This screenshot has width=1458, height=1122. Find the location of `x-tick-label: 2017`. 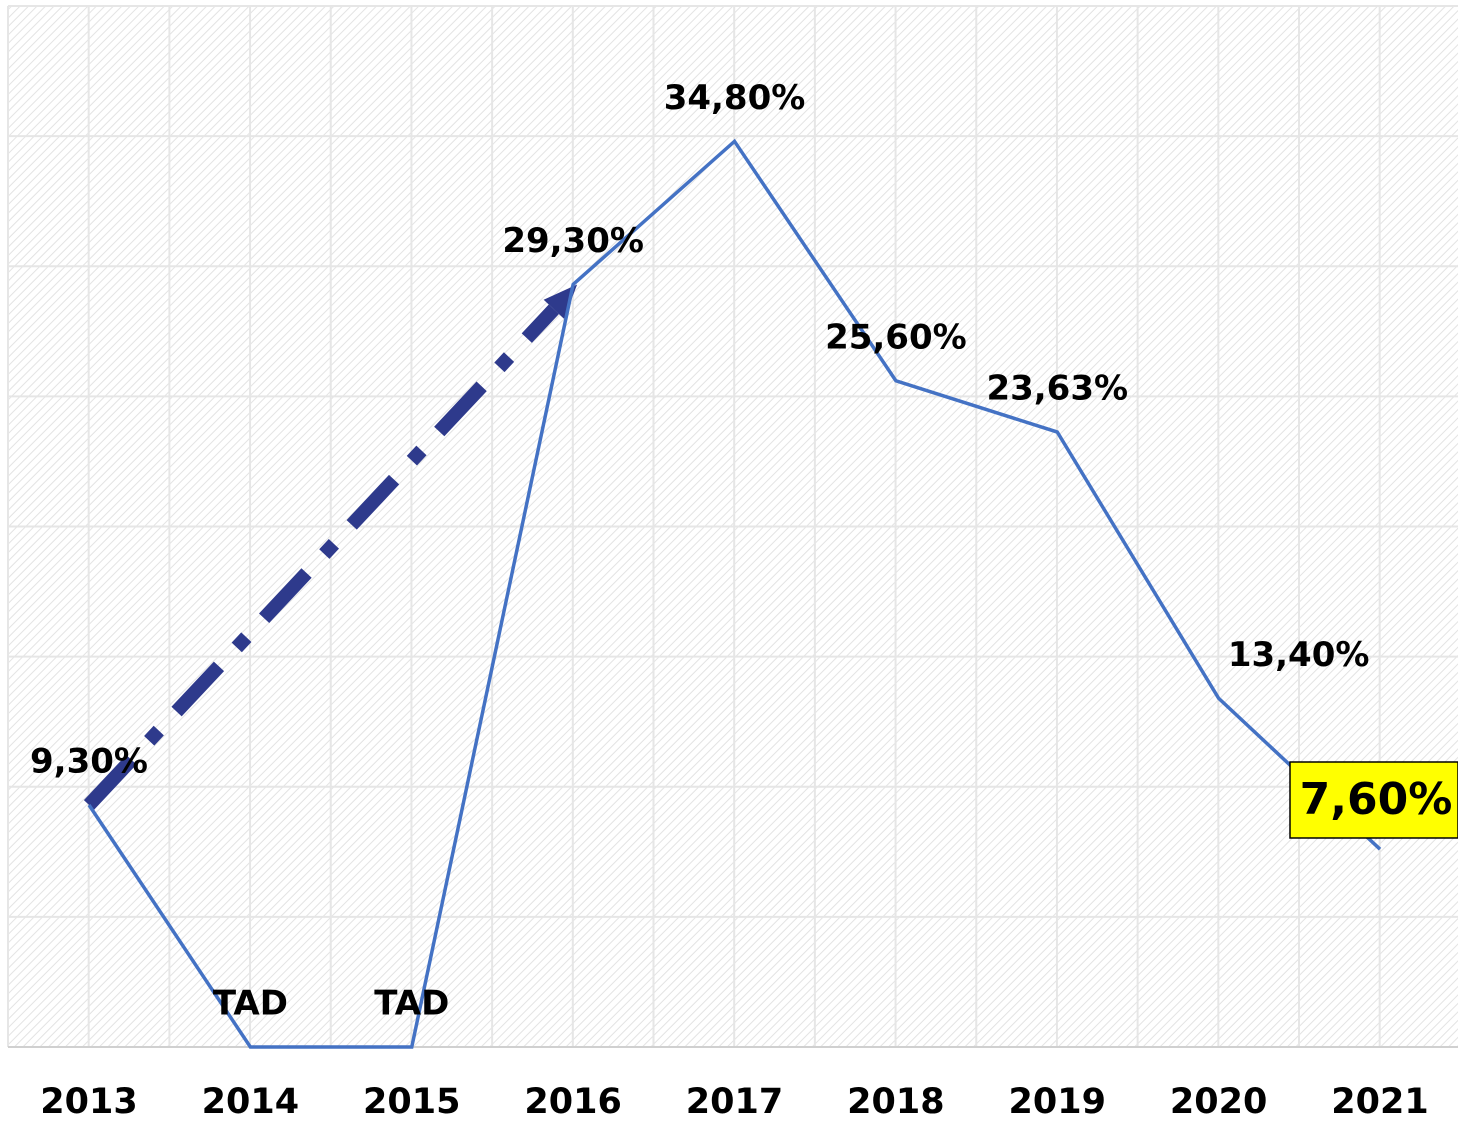

x-tick-label: 2017 is located at coordinates (734, 1102).